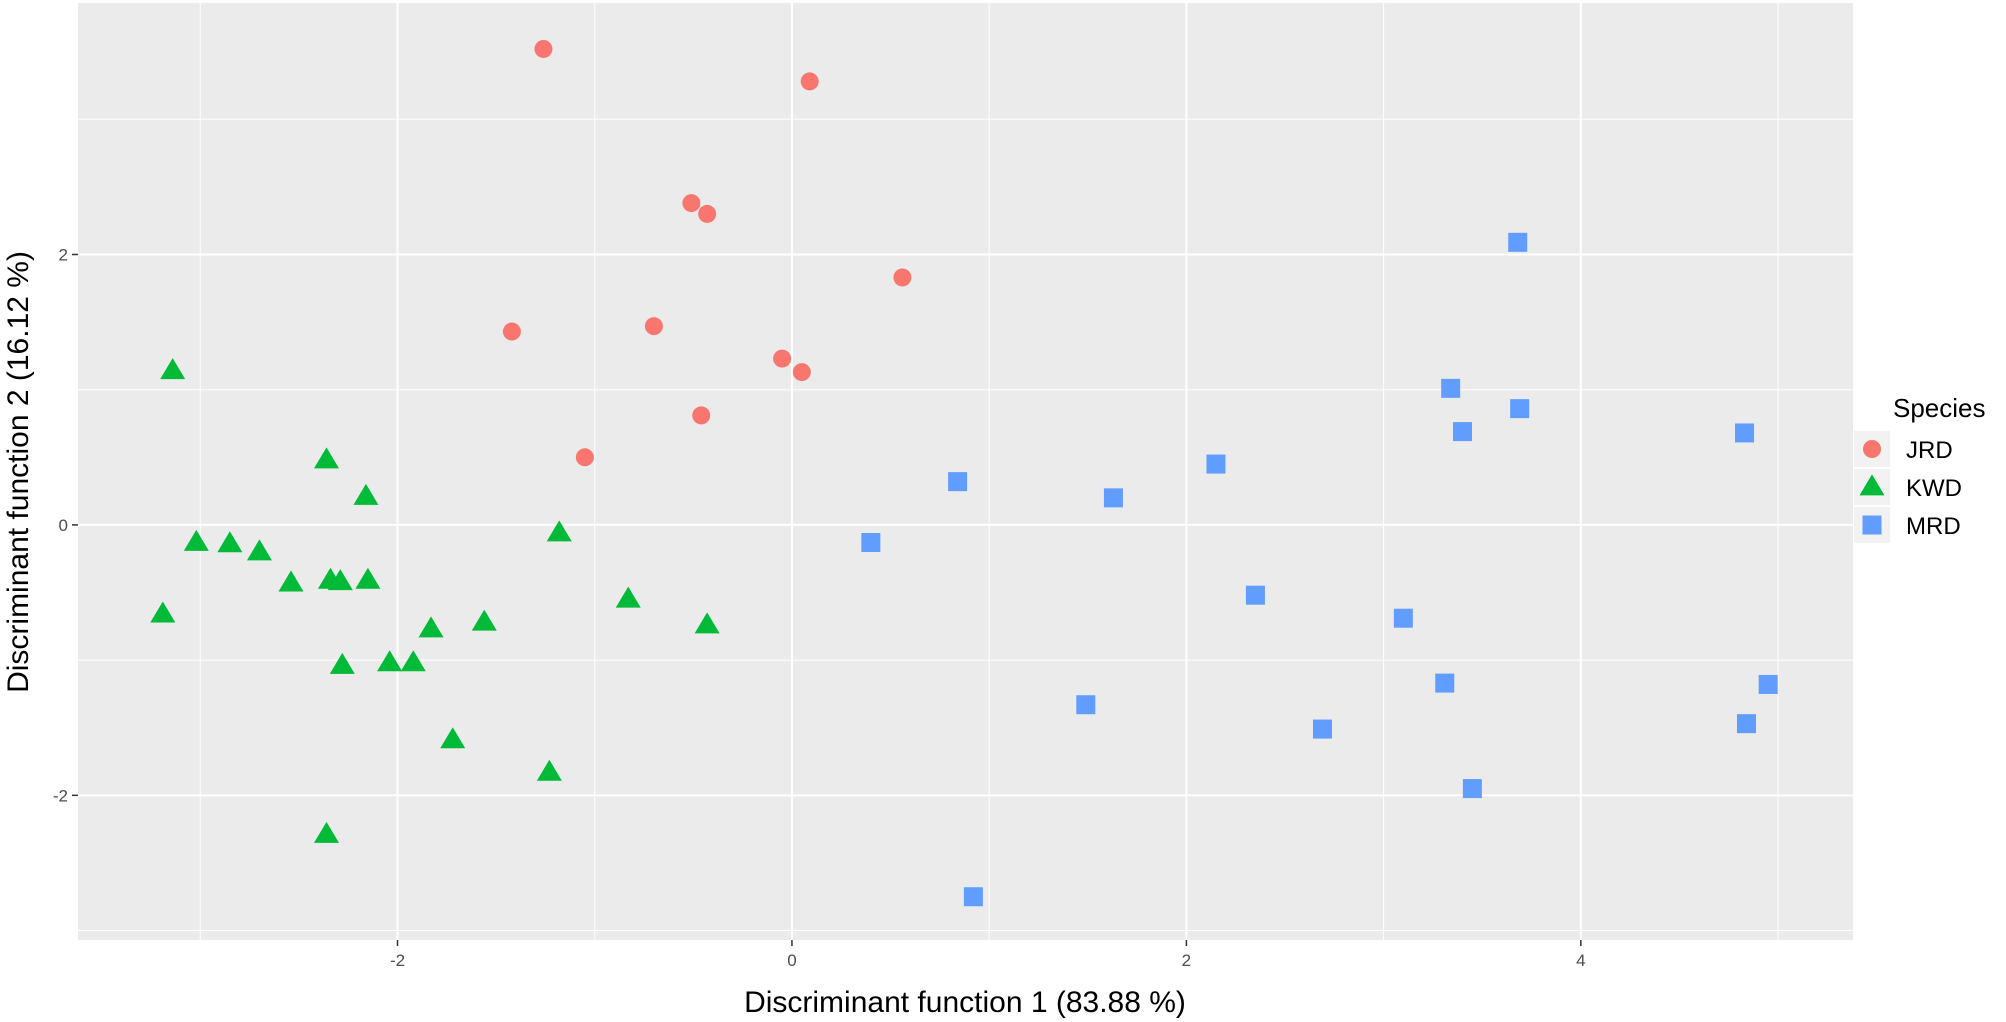  Describe the element at coordinates (435, 600) in the screenshot. I see `series-kwd` at that location.